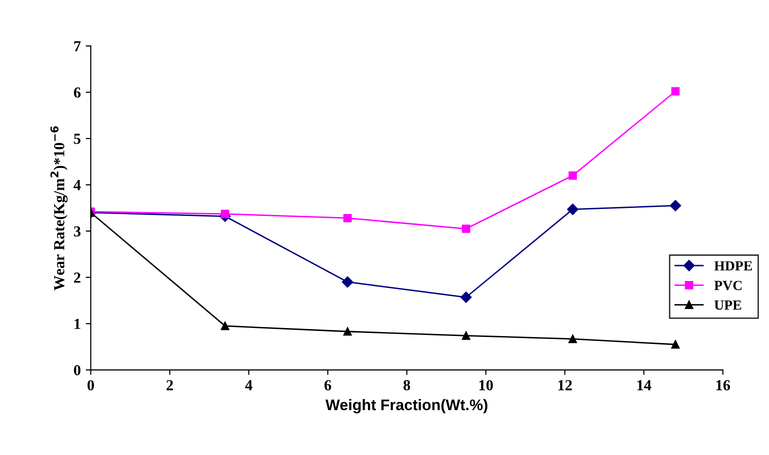 The width and height of the screenshot is (769, 455). Describe the element at coordinates (328, 385) in the screenshot. I see `x-tick-label: 6` at that location.